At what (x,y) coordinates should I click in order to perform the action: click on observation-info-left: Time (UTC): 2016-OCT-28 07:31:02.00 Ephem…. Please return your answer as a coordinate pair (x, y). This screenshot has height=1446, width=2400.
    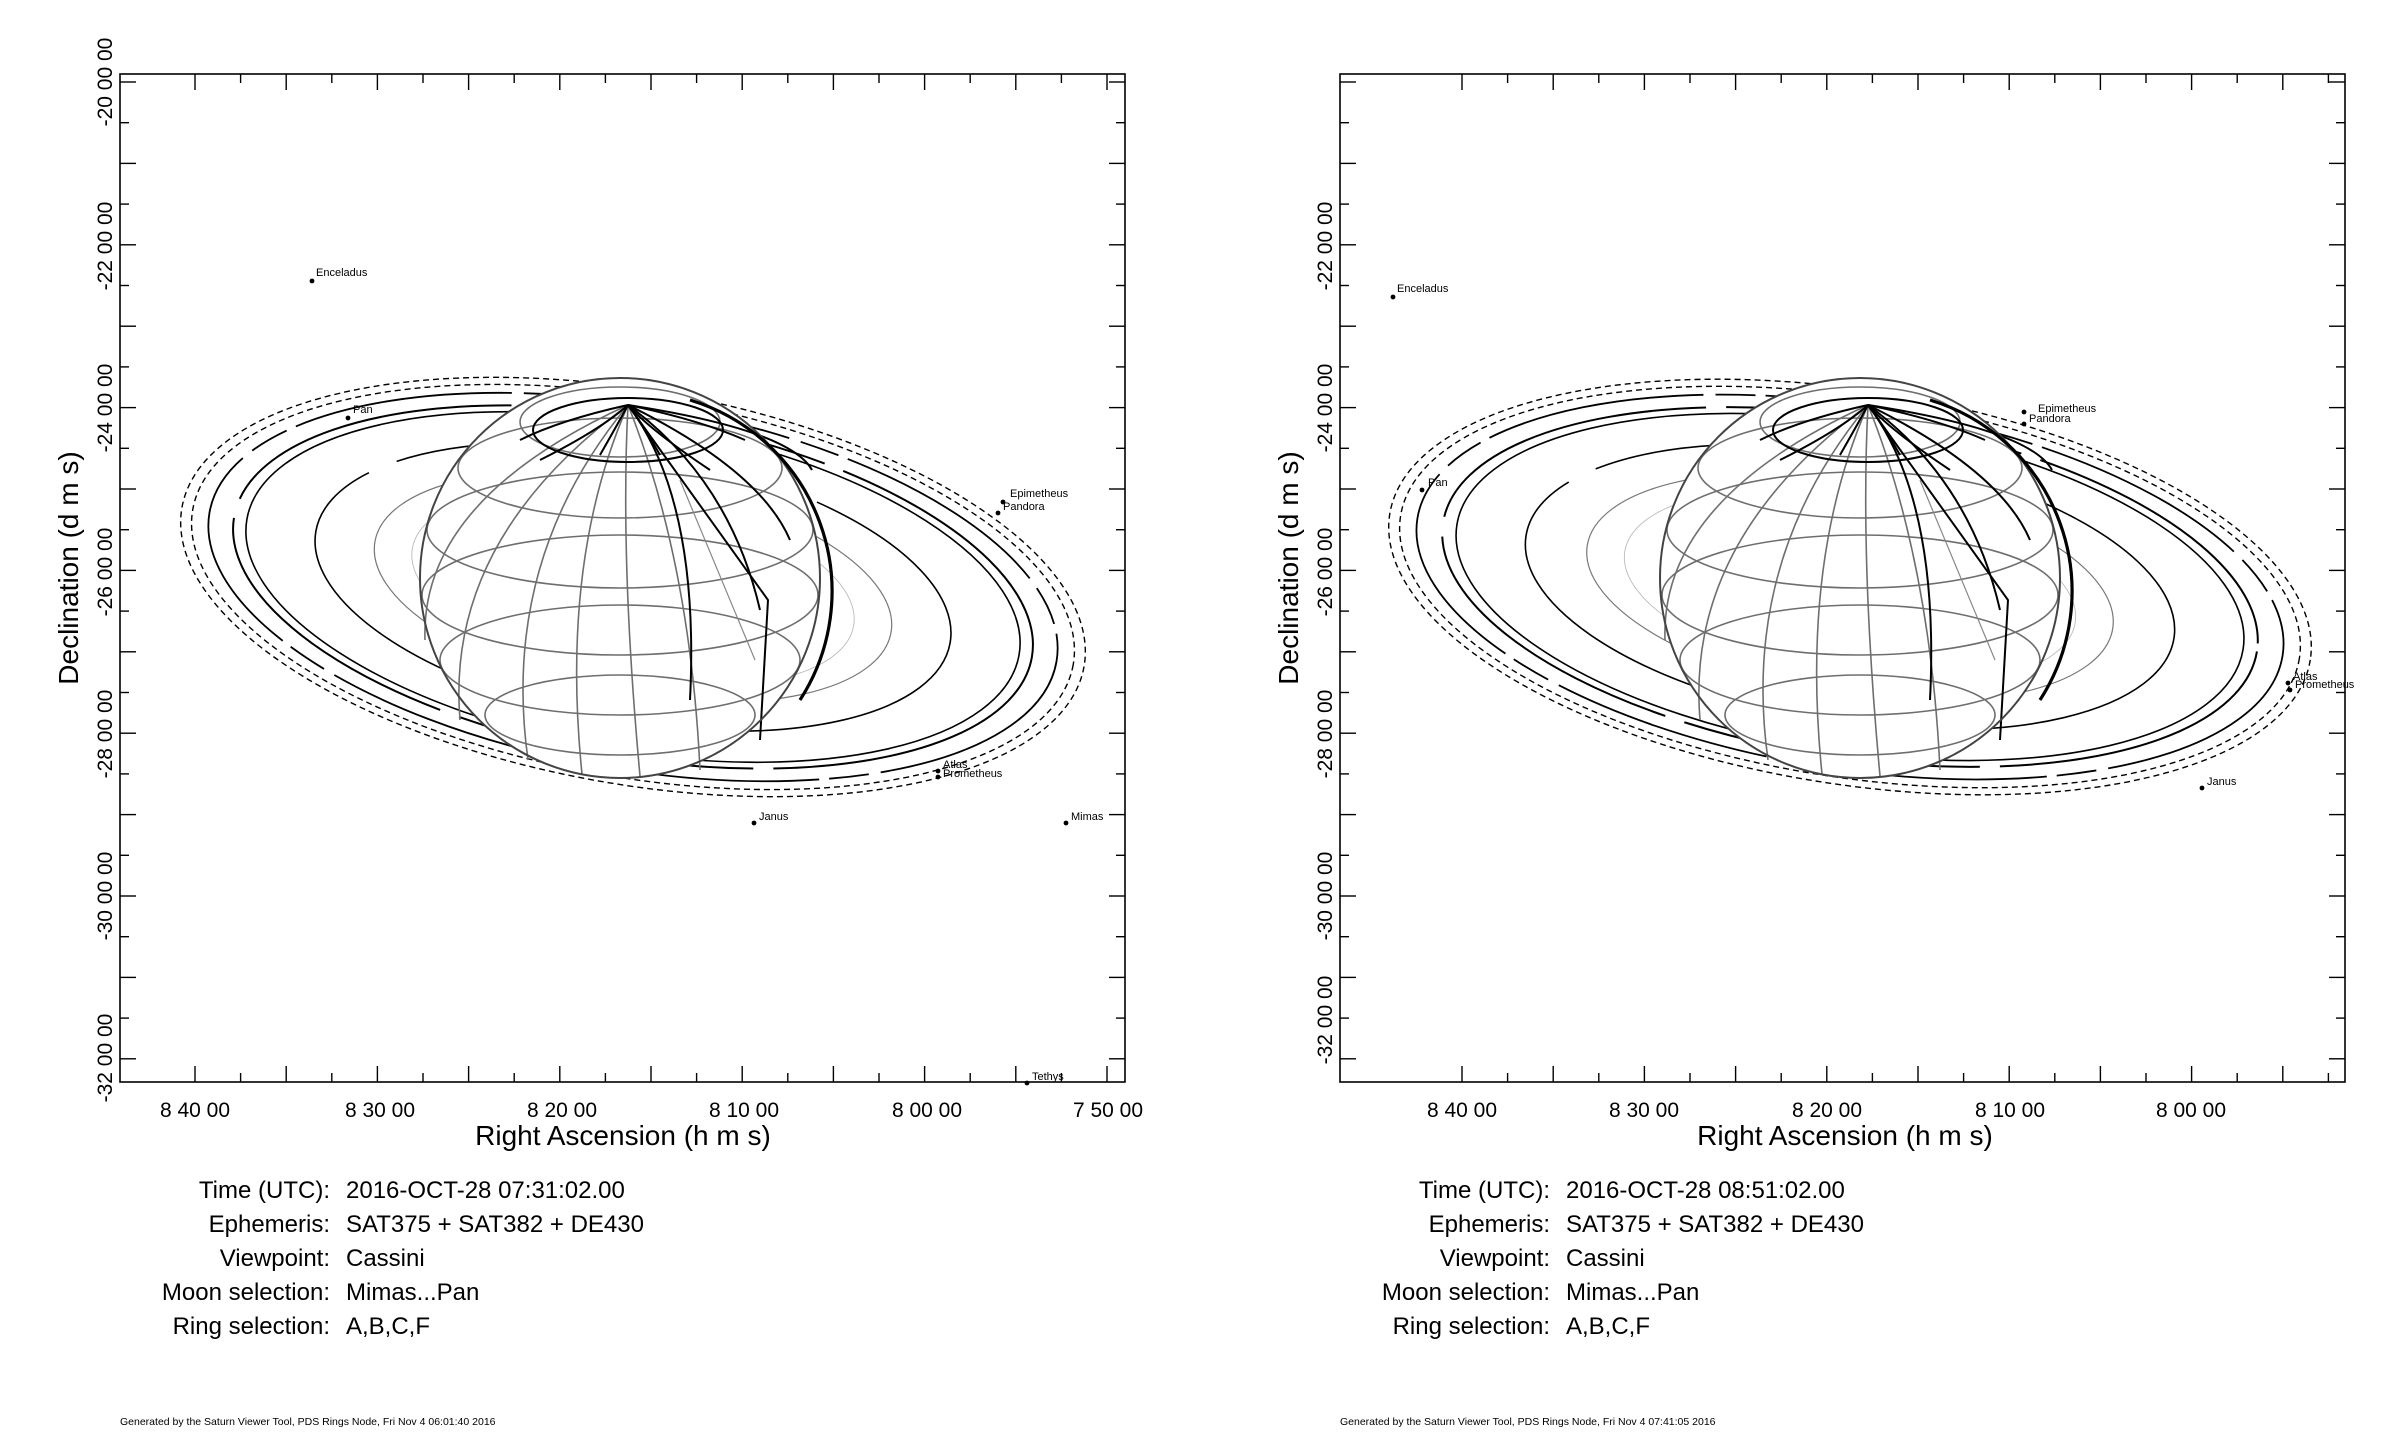
    Looking at the image, I should click on (322, 1259).